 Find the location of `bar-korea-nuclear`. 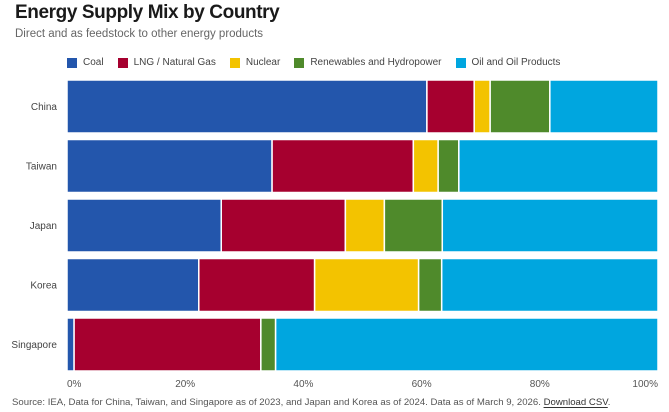

bar-korea-nuclear is located at coordinates (366, 285).